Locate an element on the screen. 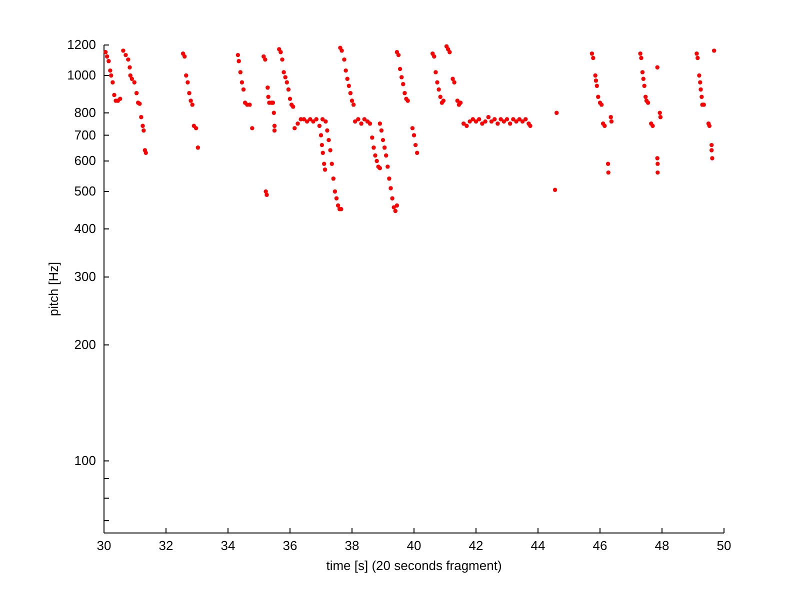 Image resolution: width=800 pixels, height=600 pixels. y-tick-label: 700 is located at coordinates (85, 134).